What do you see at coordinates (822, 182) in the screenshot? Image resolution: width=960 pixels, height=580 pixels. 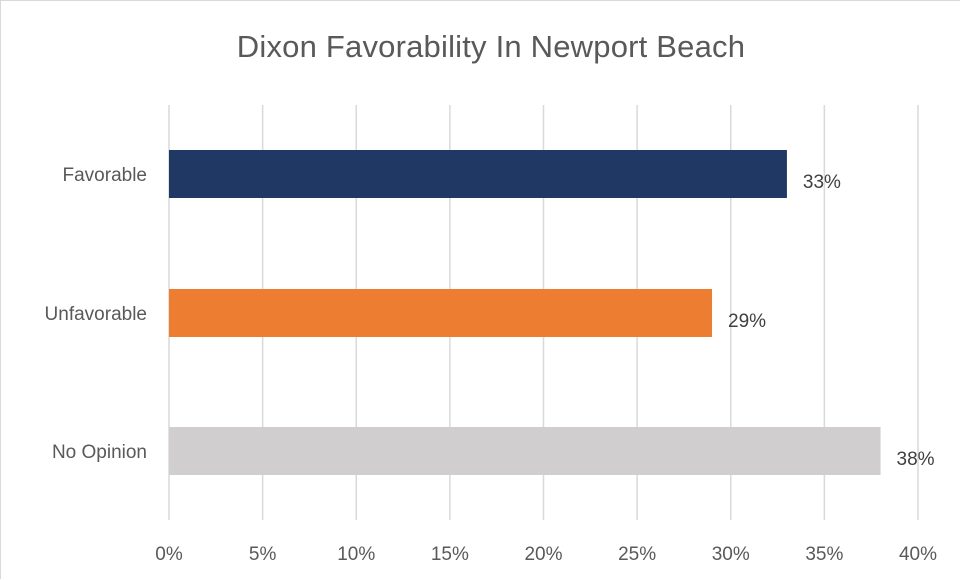 I see `data-label: 33%` at bounding box center [822, 182].